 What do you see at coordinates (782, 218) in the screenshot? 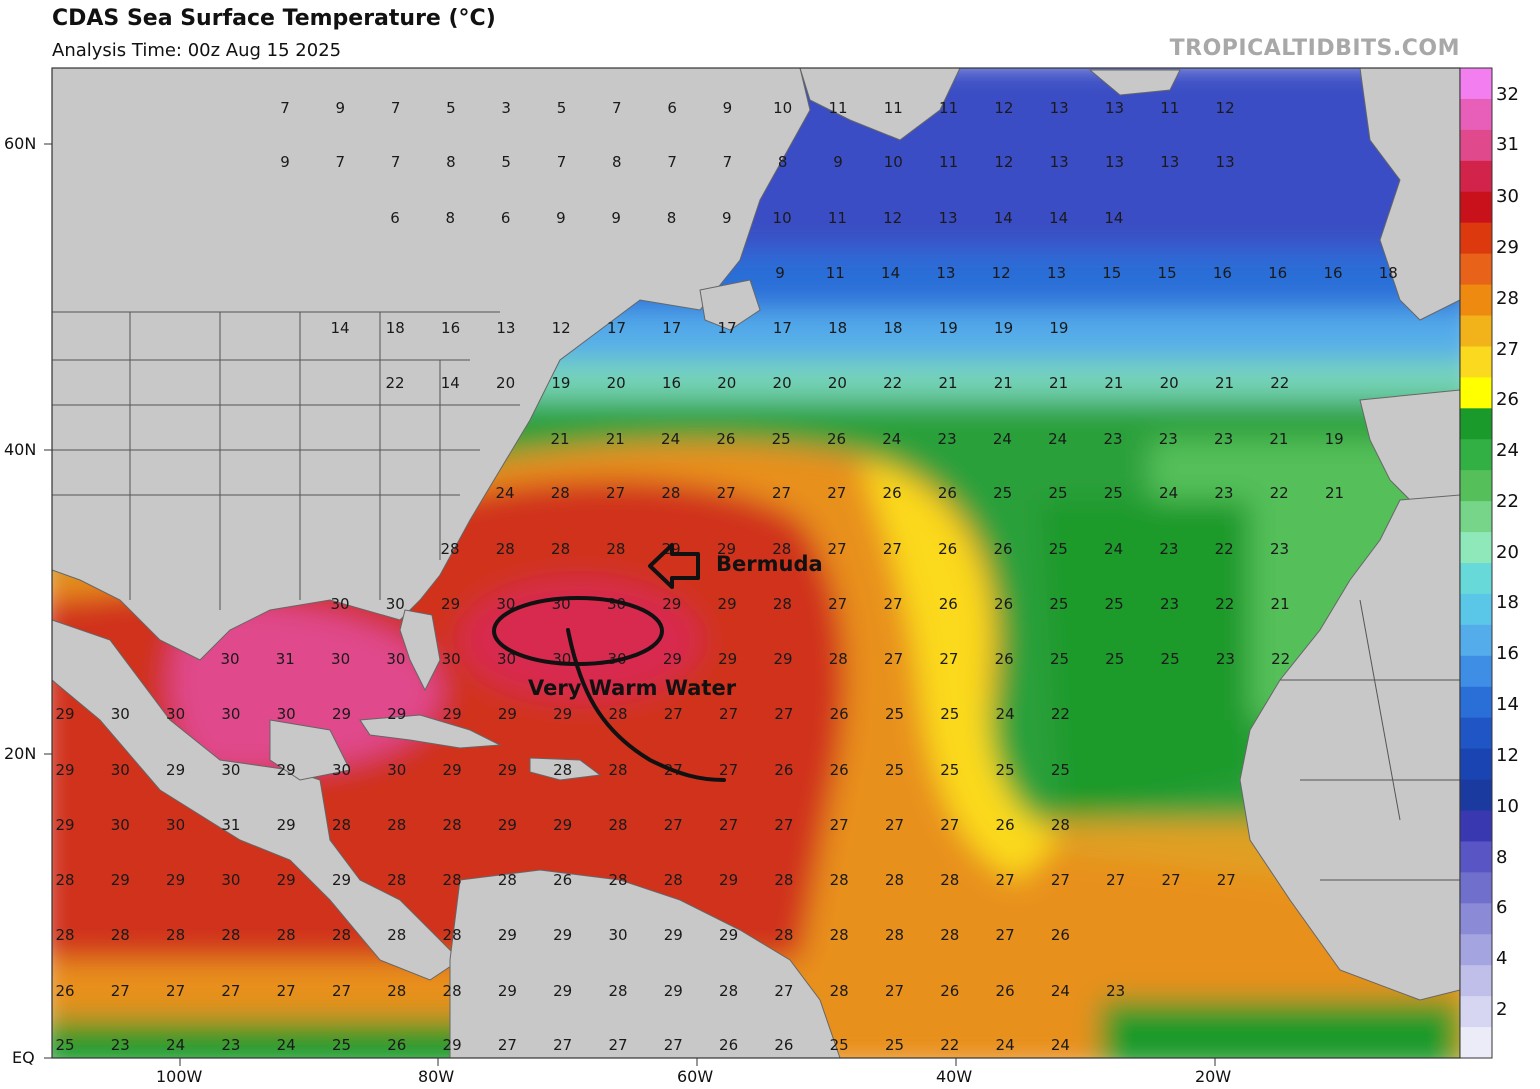
I see `sst-value: 10` at bounding box center [782, 218].